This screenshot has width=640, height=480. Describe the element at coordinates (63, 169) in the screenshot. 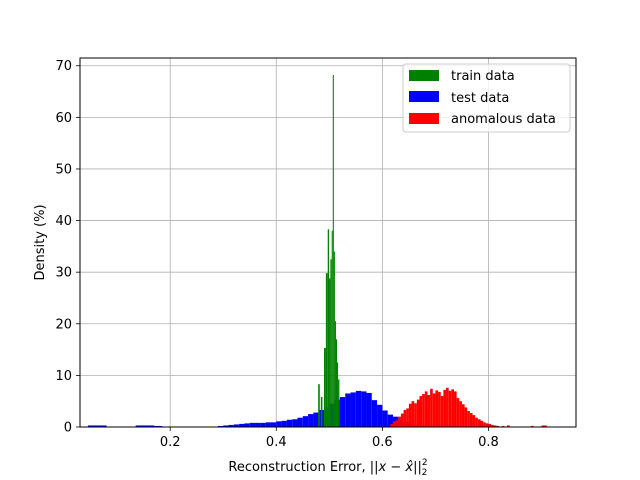

I see `y-tick-label: 50` at that location.